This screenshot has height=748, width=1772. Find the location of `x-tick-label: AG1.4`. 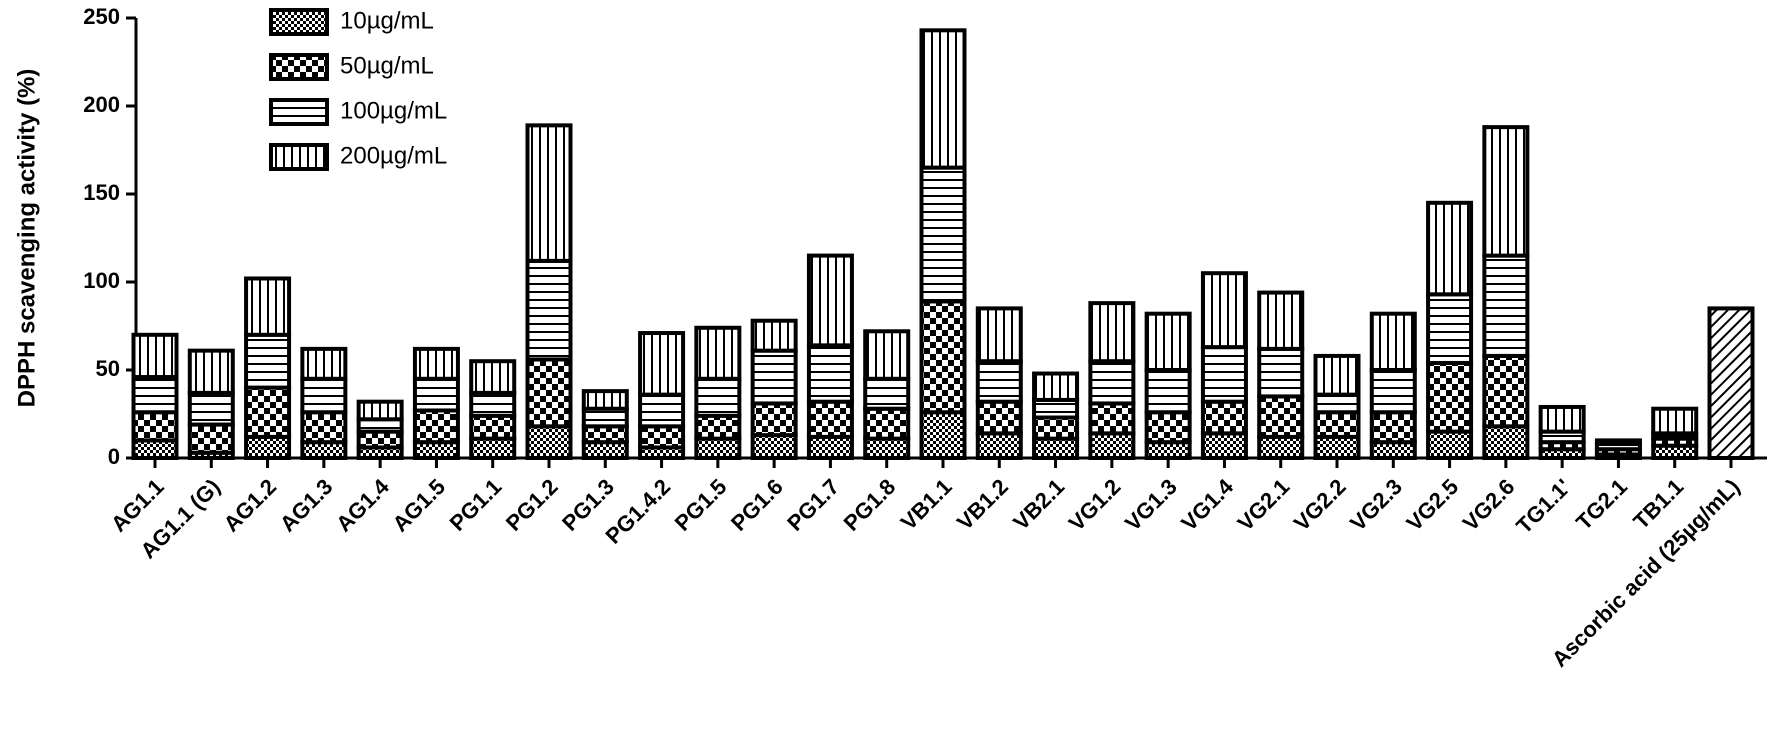

x-tick-label: AG1.4 is located at coordinates (362, 504).